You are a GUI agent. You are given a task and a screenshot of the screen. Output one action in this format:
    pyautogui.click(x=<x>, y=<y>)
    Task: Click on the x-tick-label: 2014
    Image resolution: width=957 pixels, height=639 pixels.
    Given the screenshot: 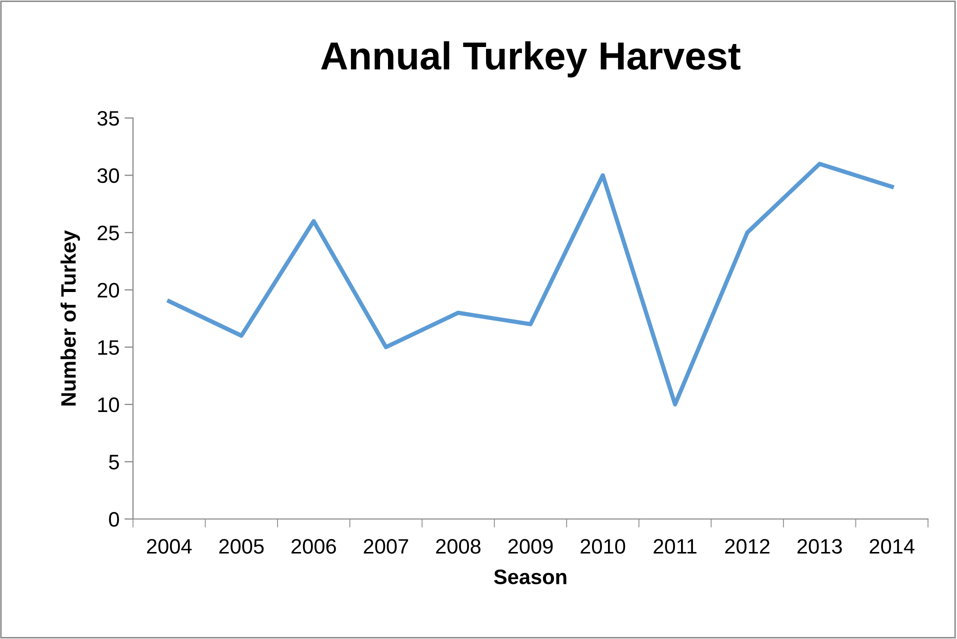 What is the action you would take?
    pyautogui.click(x=892, y=546)
    